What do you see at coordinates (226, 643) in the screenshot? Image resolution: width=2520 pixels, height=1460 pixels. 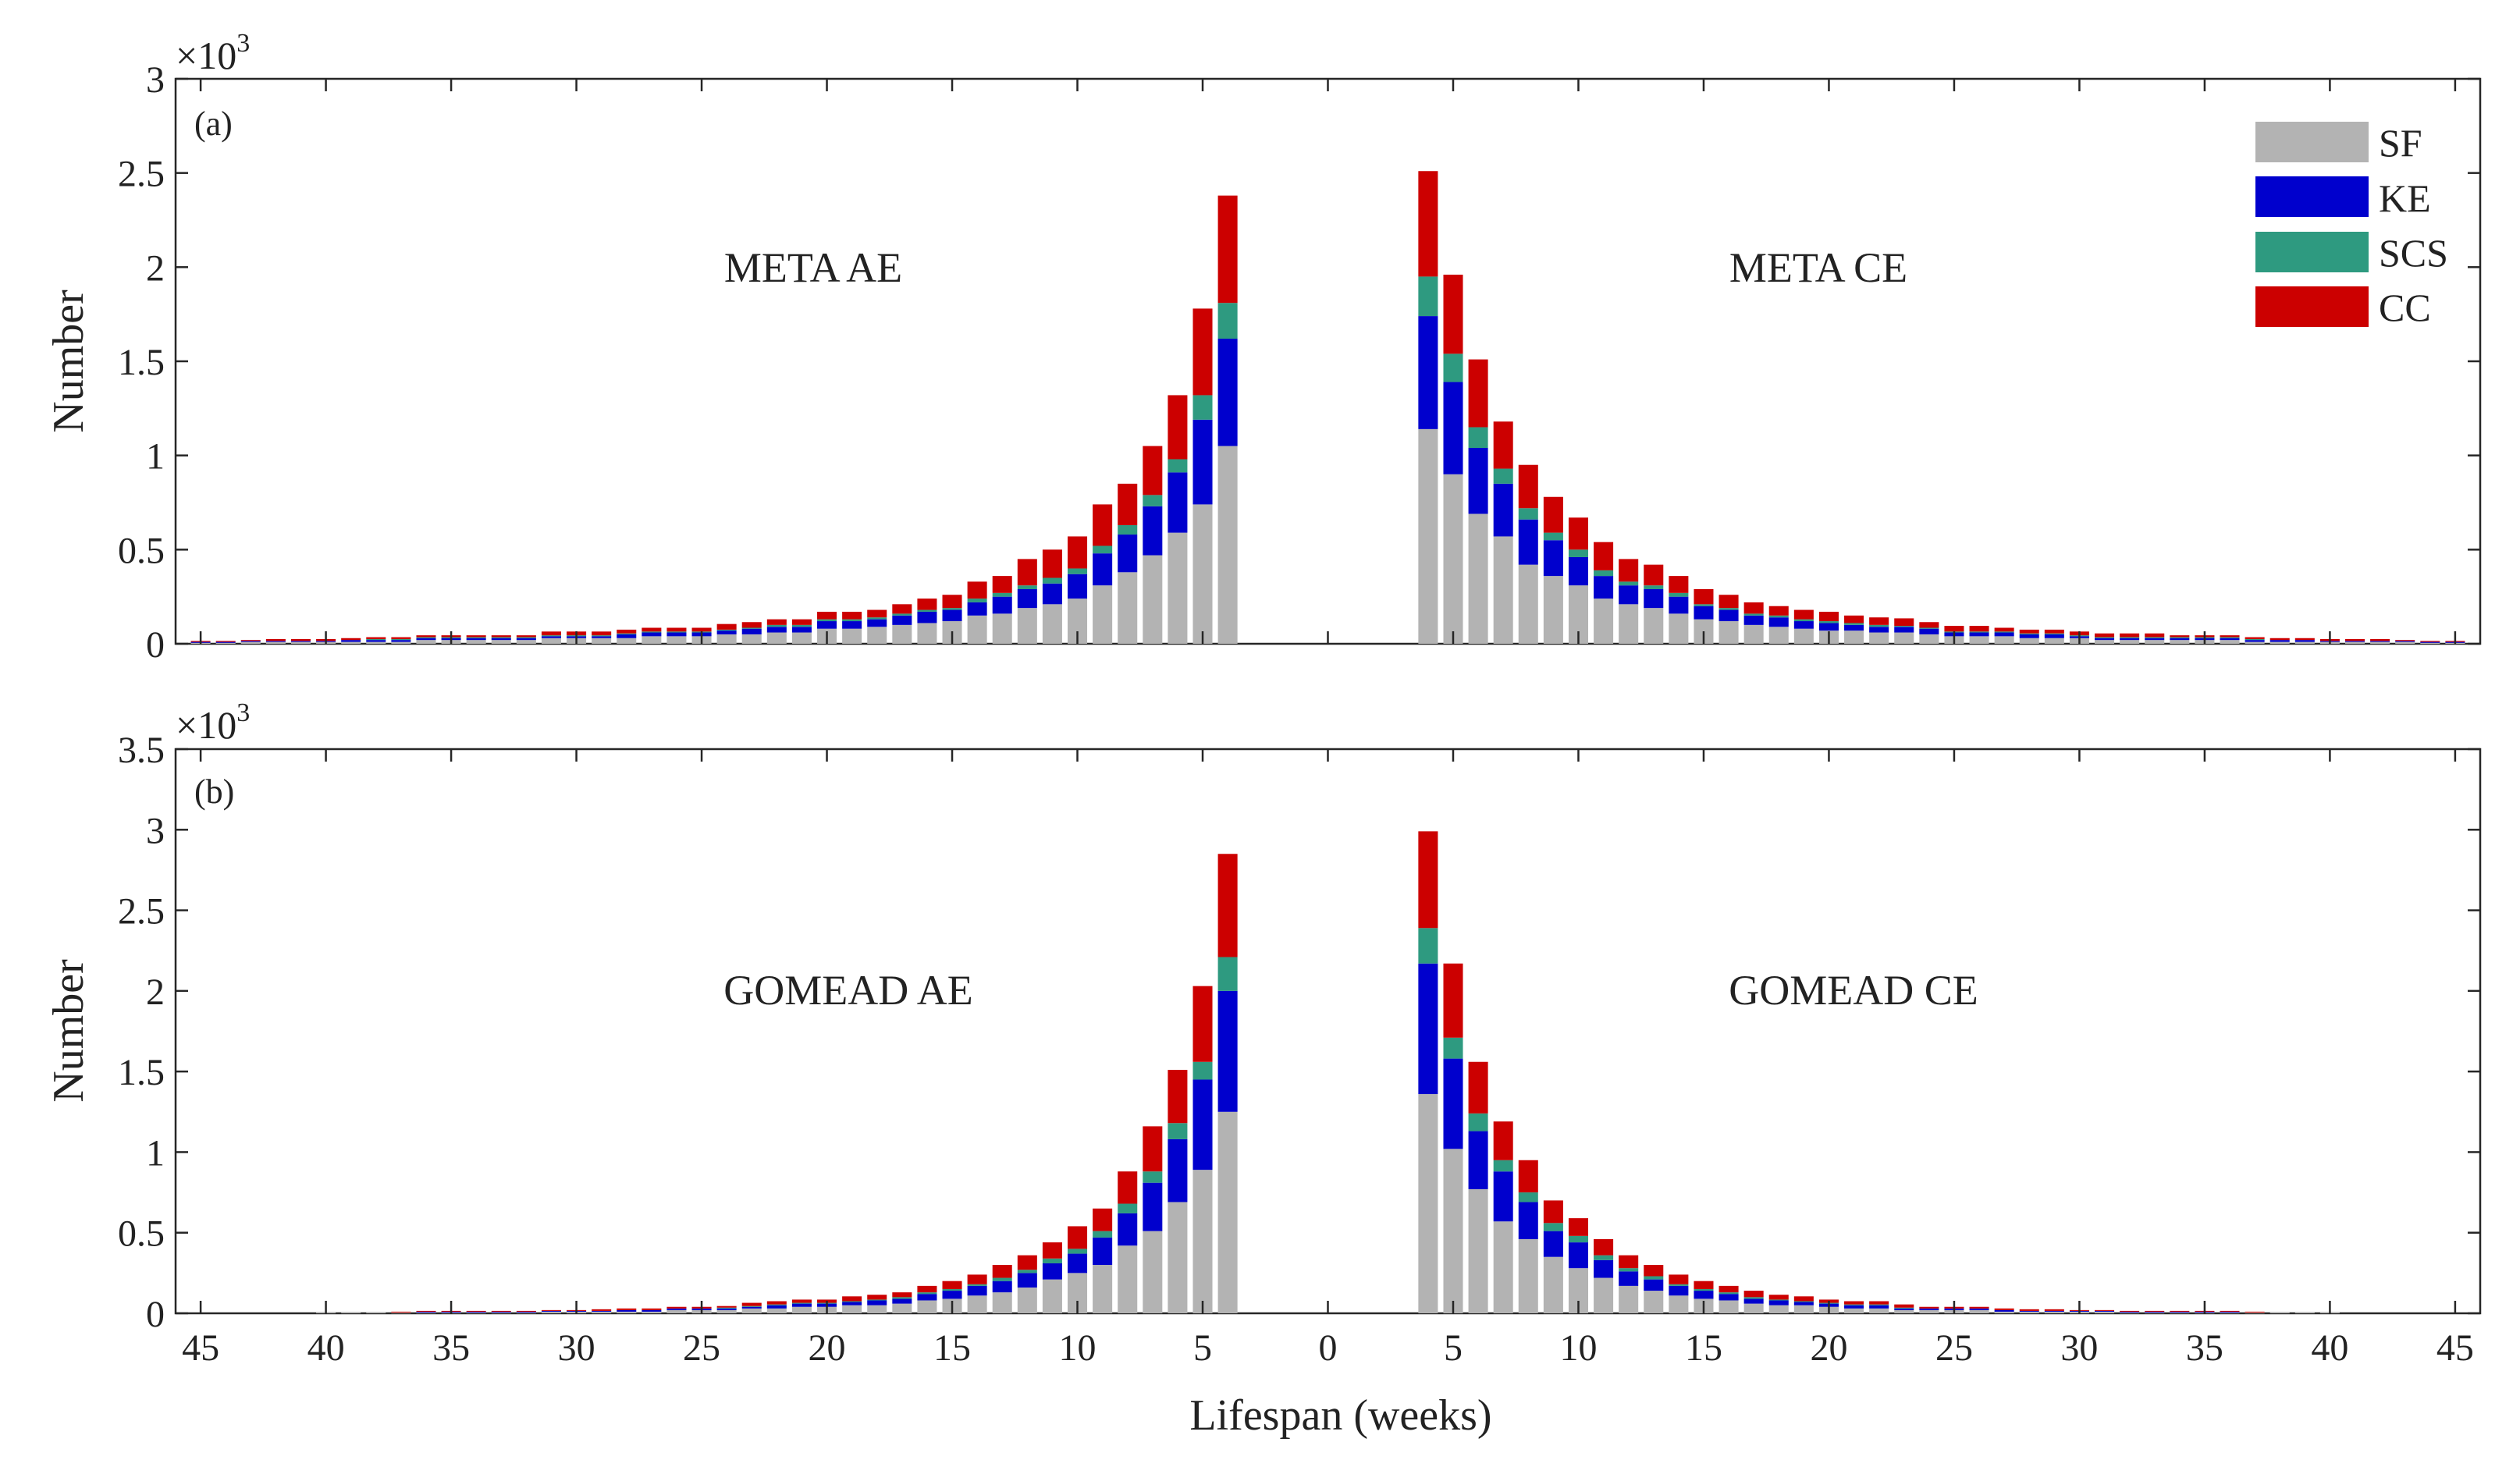 I see `bar-a-ae-week-44-sf` at bounding box center [226, 643].